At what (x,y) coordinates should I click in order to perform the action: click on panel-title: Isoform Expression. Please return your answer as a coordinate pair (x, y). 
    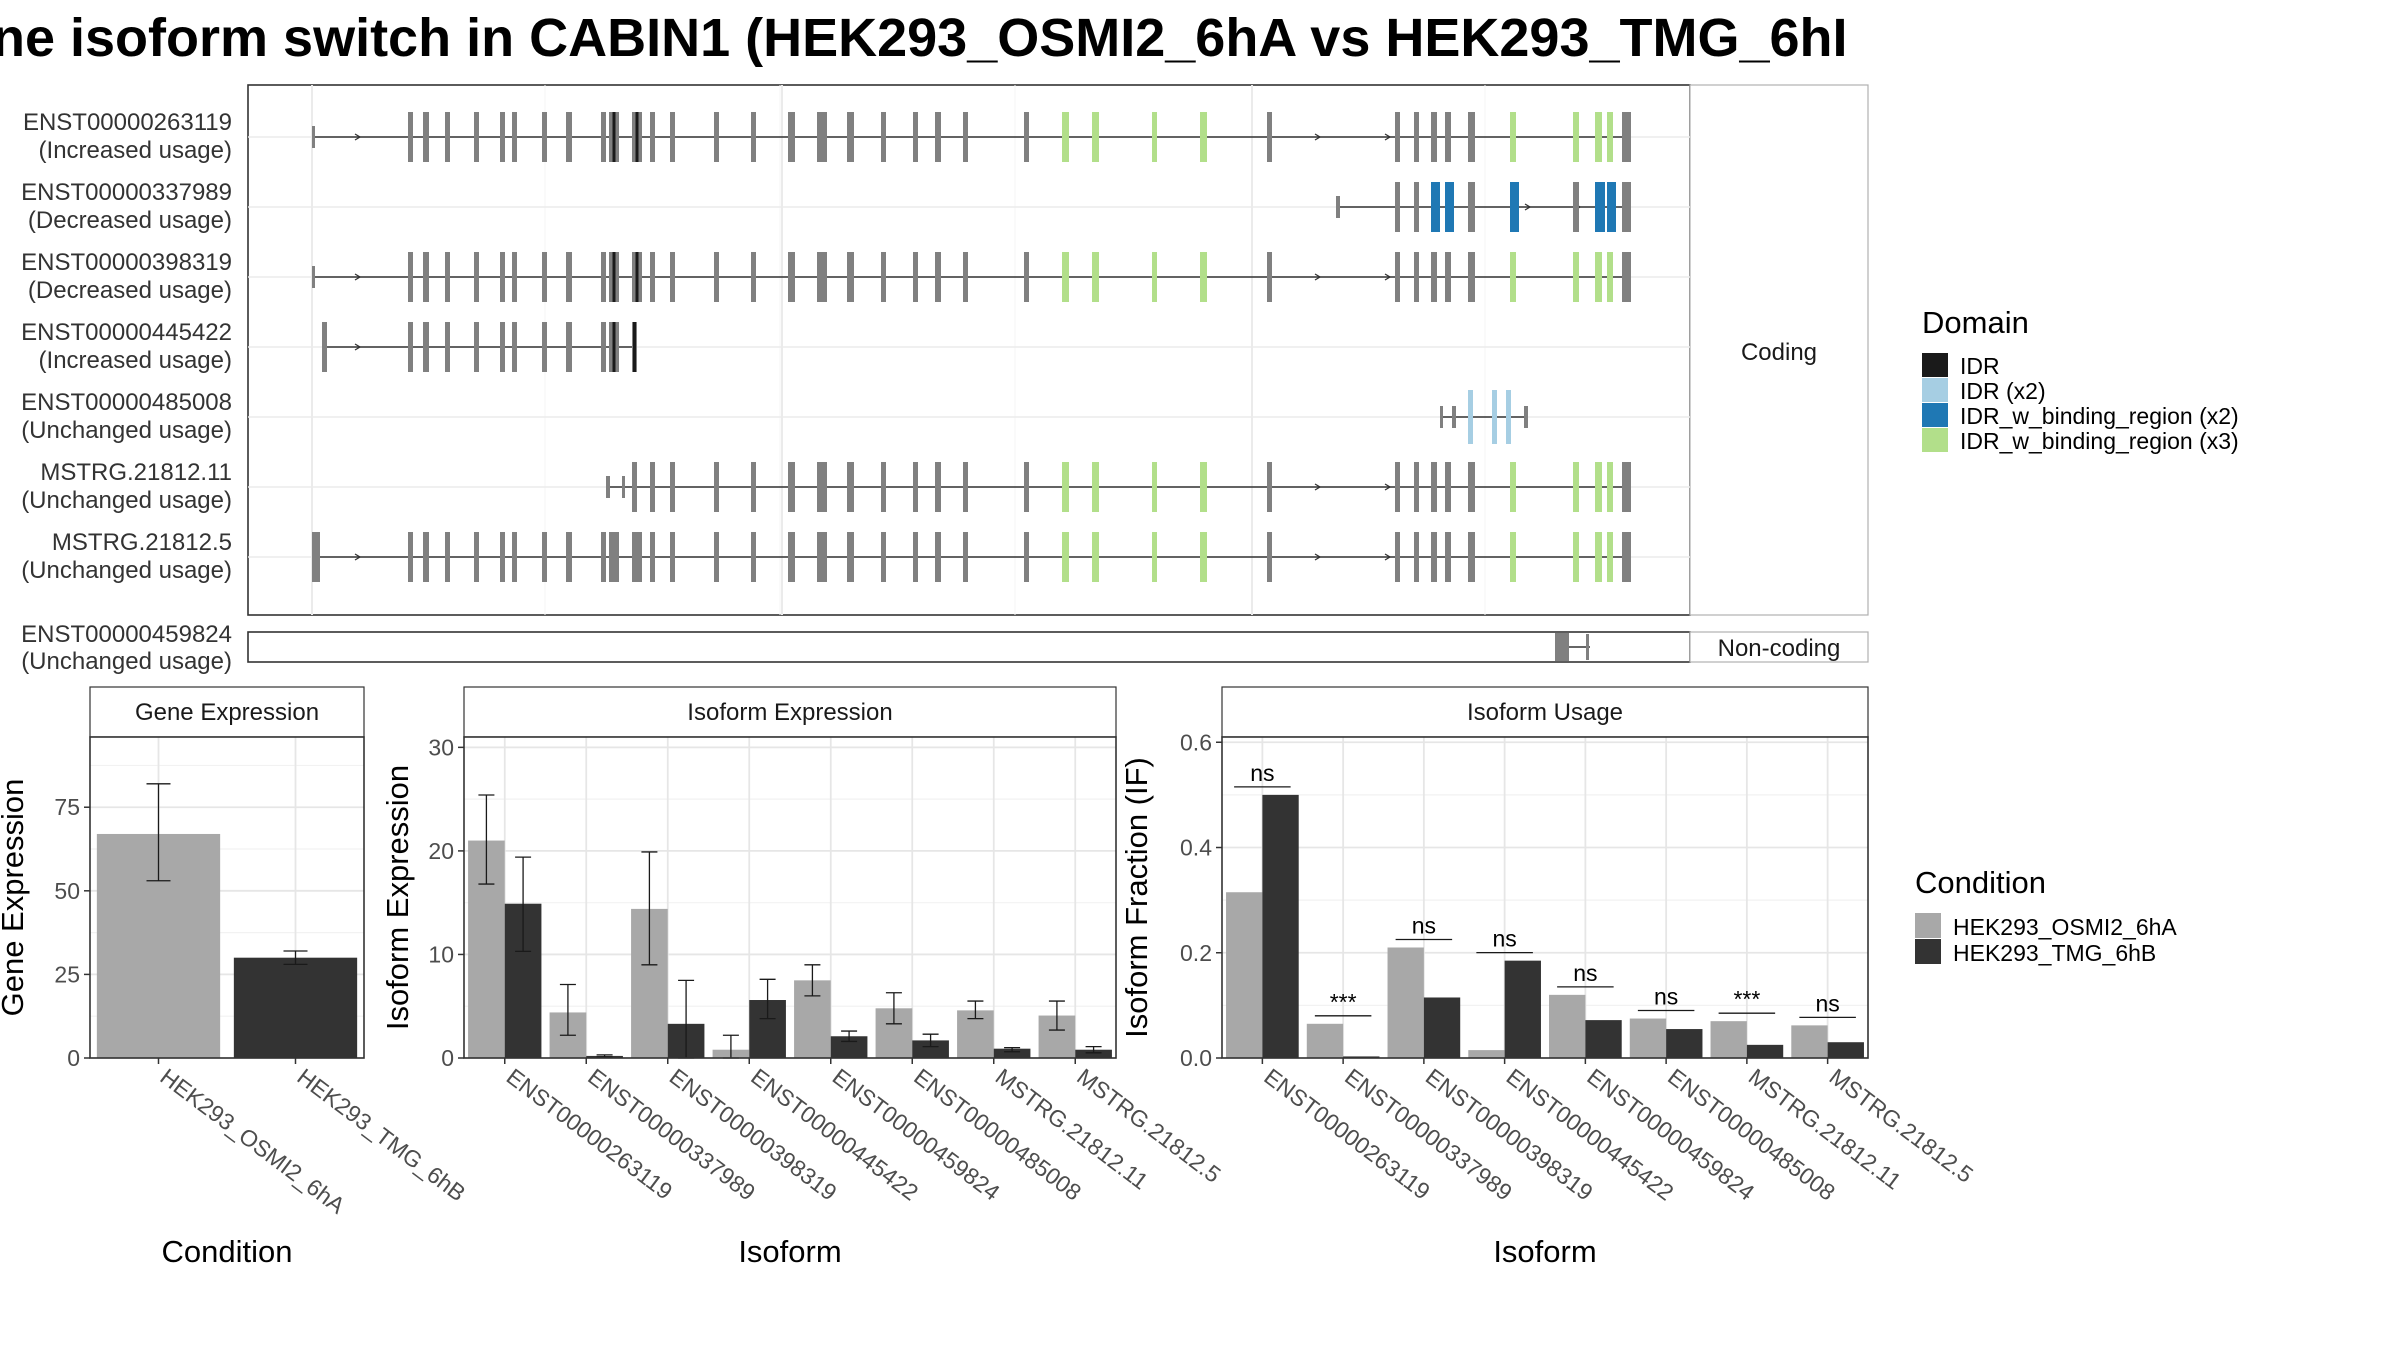
    Looking at the image, I should click on (789, 712).